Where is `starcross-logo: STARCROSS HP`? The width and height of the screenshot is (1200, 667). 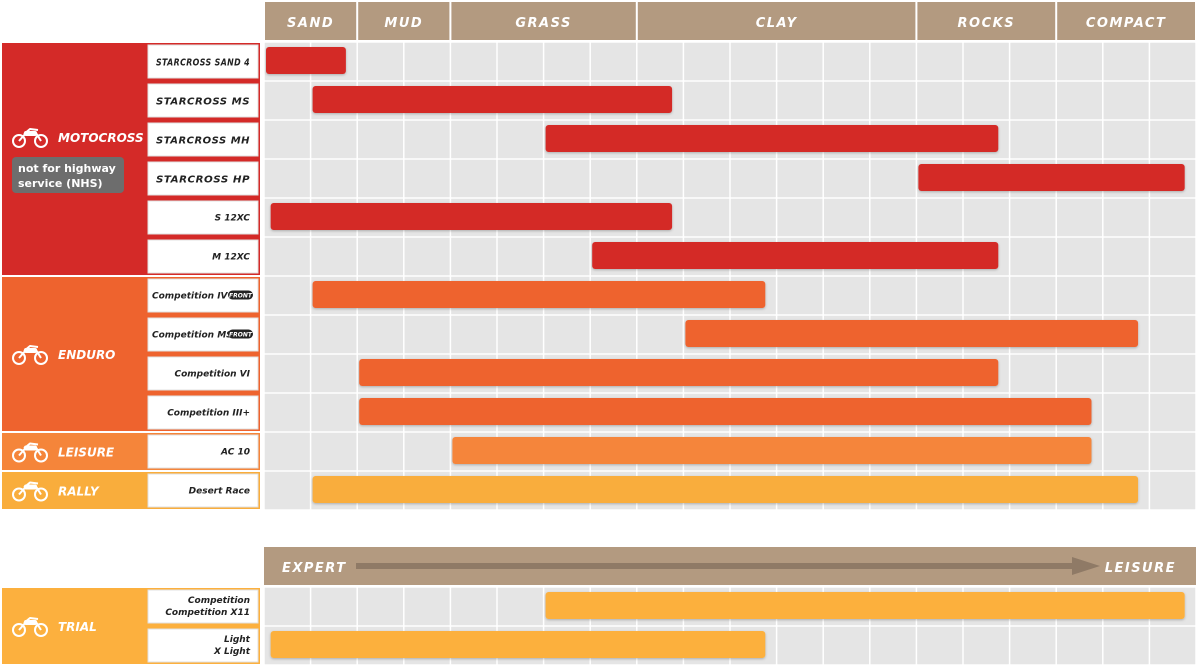
starcross-logo: STARCROSS HP is located at coordinates (203, 180).